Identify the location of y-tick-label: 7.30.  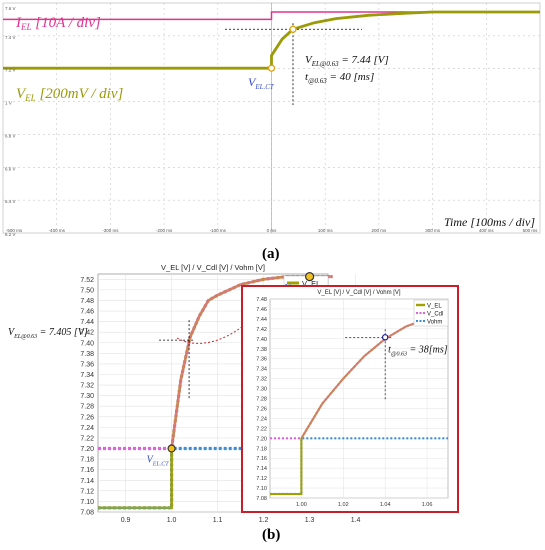
(87, 396).